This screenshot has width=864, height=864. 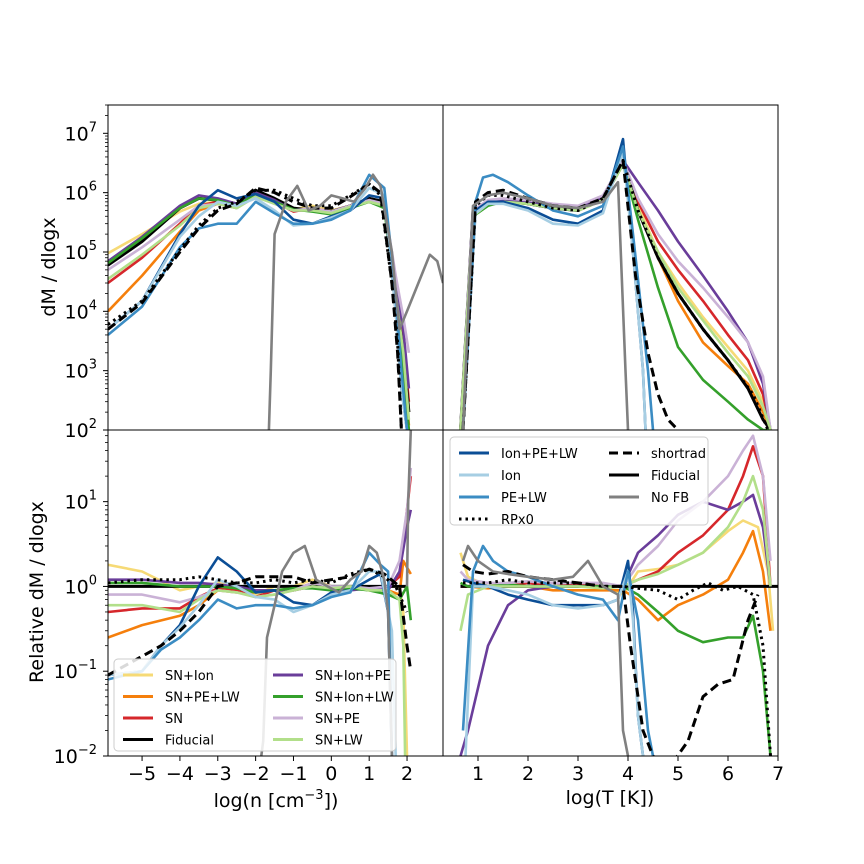 I want to click on xtick-label: −3, so click(x=218, y=774).